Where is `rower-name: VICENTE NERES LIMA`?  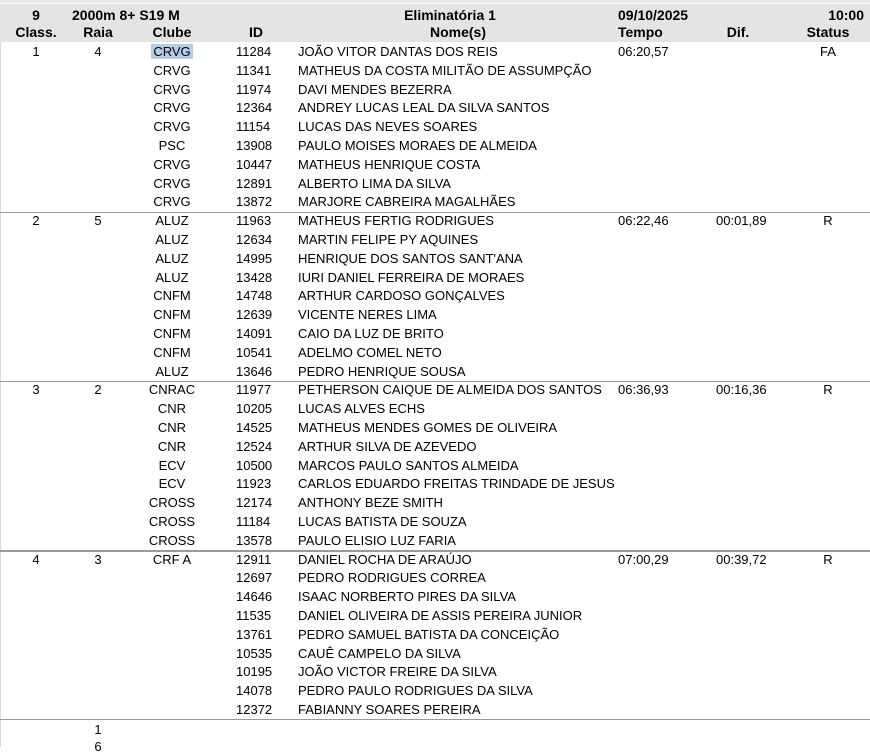 rower-name: VICENTE NERES LIMA is located at coordinates (367, 315).